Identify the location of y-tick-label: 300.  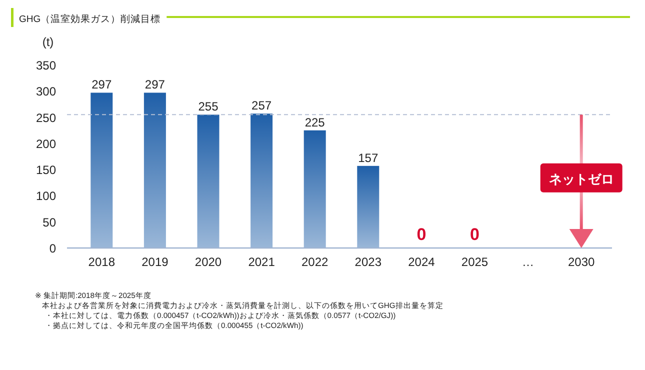
(46, 91).